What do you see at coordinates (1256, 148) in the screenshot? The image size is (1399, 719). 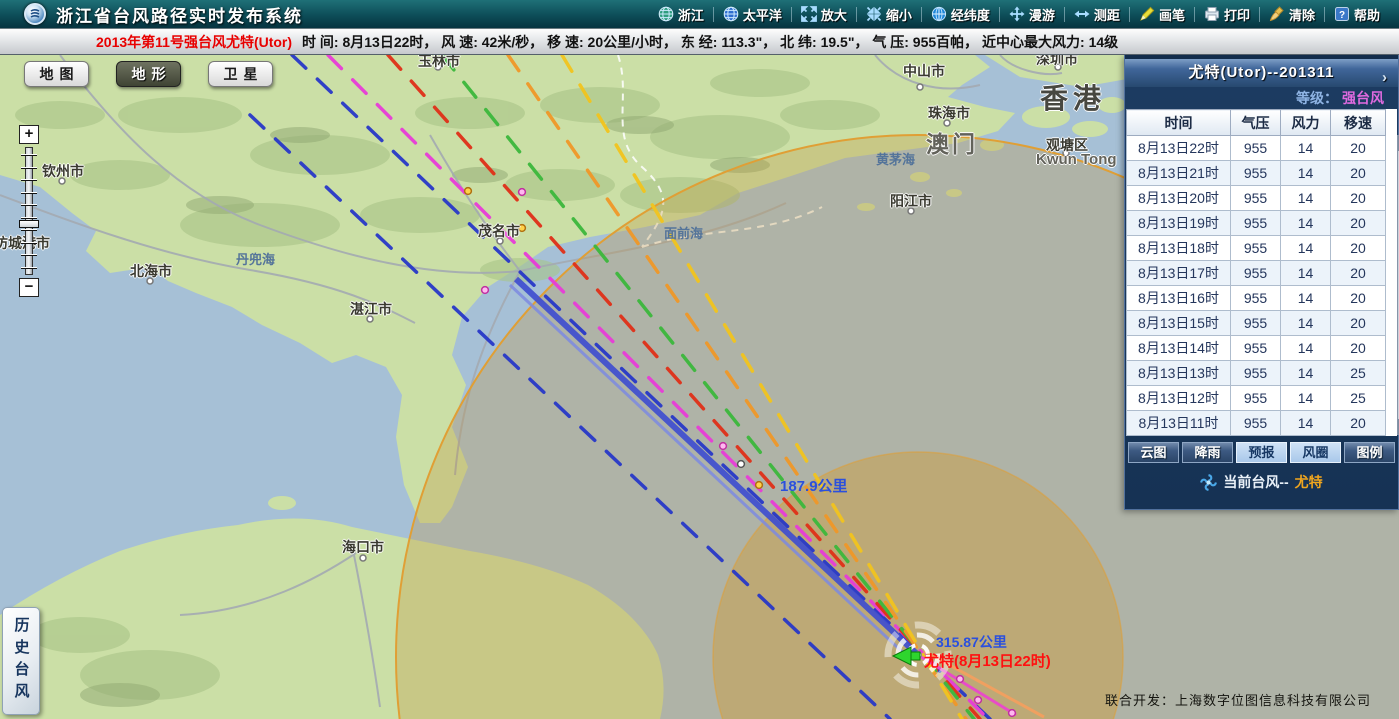 I see `table-row: 8月13日22时 955 14 20` at bounding box center [1256, 148].